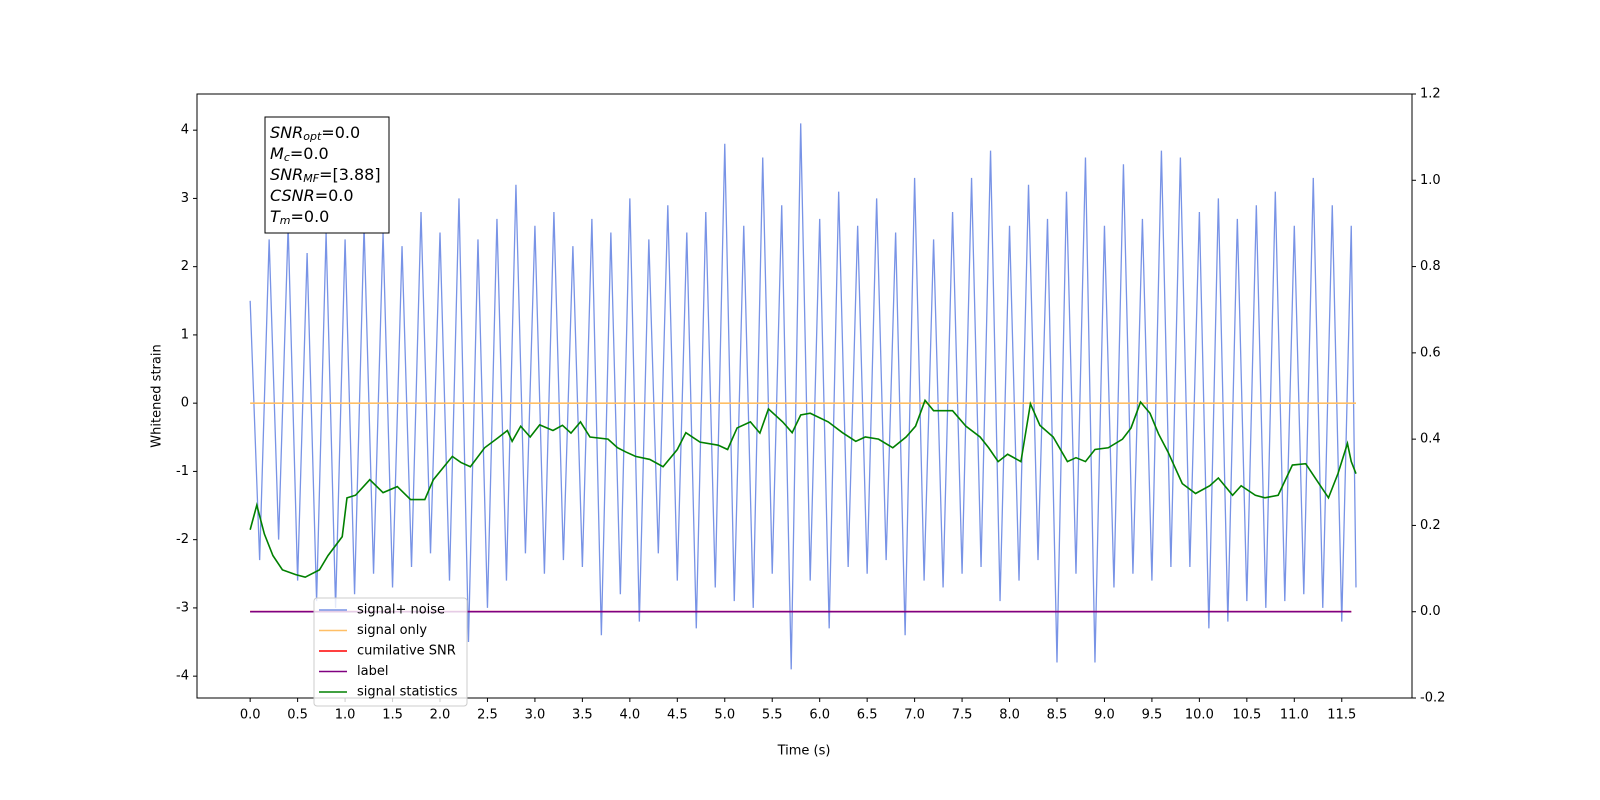  I want to click on y2-tick-label: -0.2, so click(1432, 698).